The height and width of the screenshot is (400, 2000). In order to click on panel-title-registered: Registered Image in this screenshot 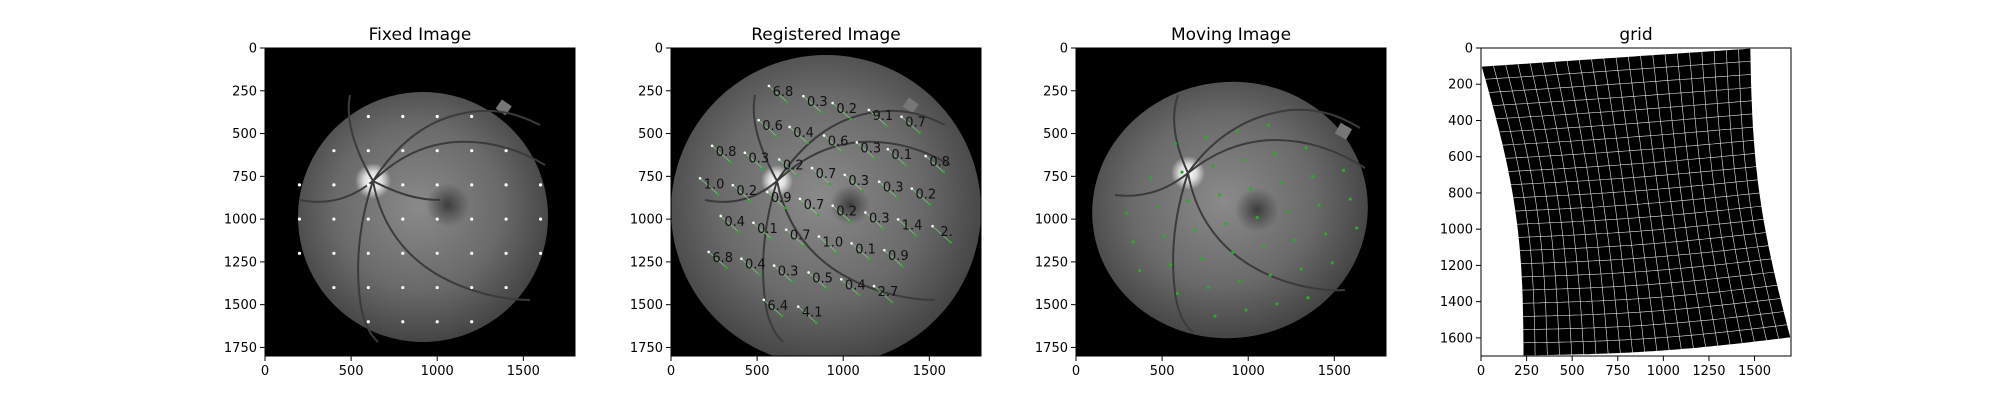, I will do `click(826, 35)`.